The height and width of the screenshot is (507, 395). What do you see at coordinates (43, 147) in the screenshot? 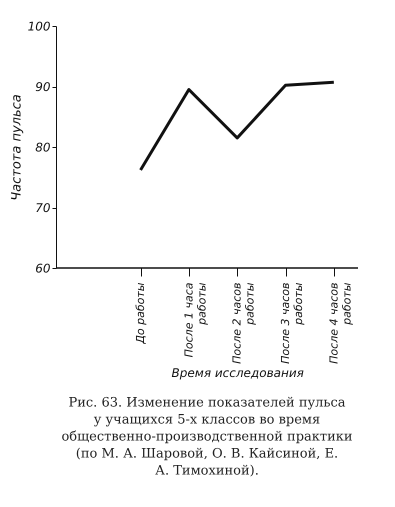
I see `y-tick-label: 80` at bounding box center [43, 147].